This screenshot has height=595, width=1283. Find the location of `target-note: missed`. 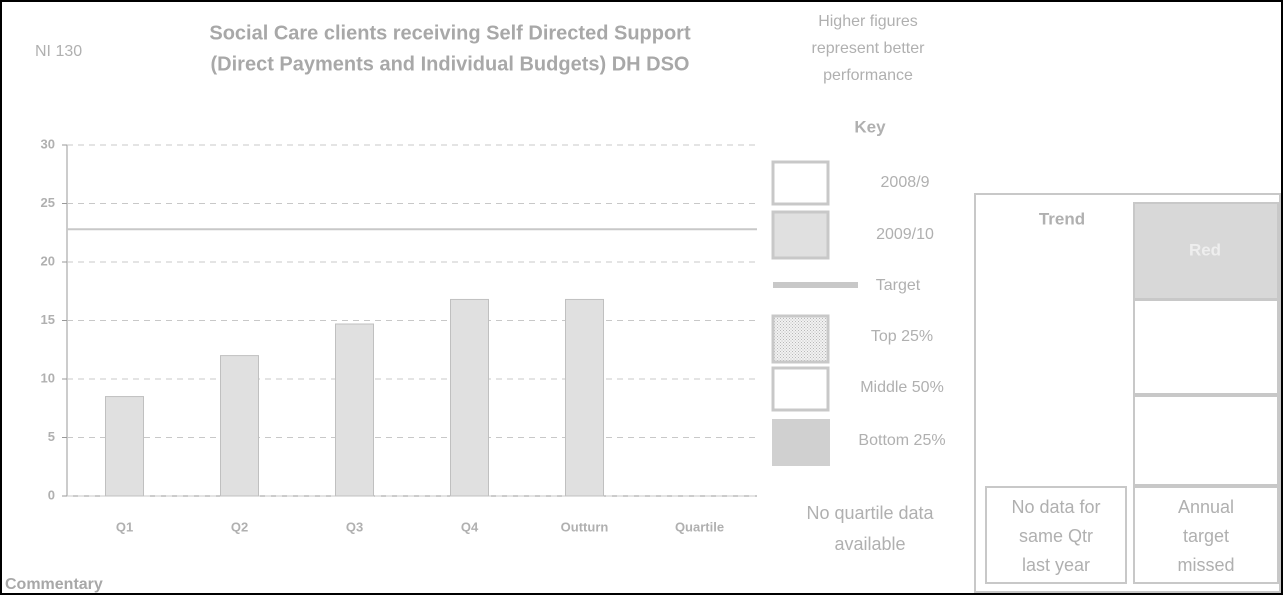

target-note: missed is located at coordinates (1205, 565).